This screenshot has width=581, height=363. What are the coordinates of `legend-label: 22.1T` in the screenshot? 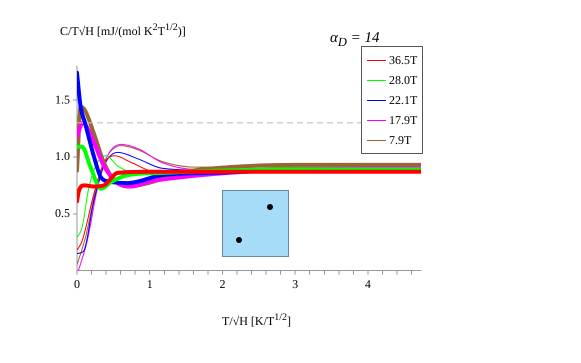 It's located at (403, 100).